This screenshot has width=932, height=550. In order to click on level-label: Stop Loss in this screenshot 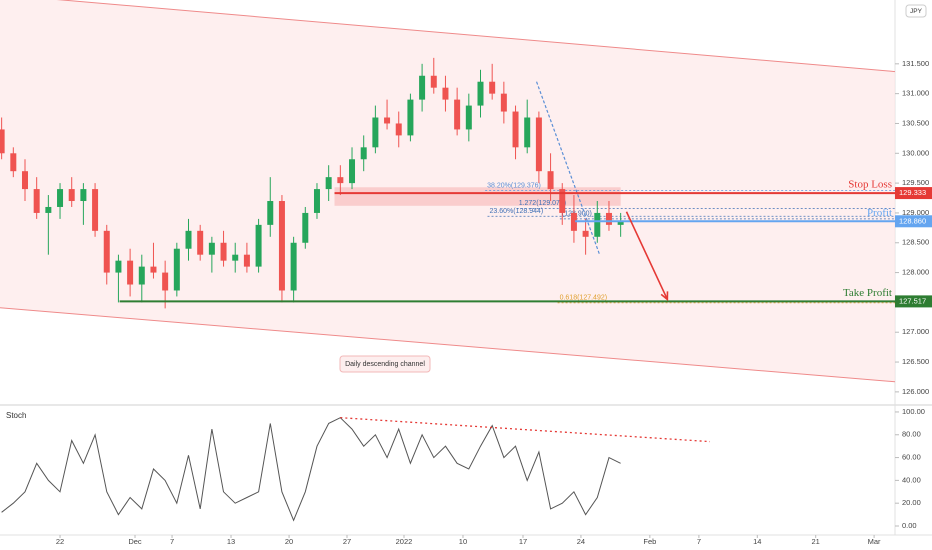, I will do `click(870, 185)`.